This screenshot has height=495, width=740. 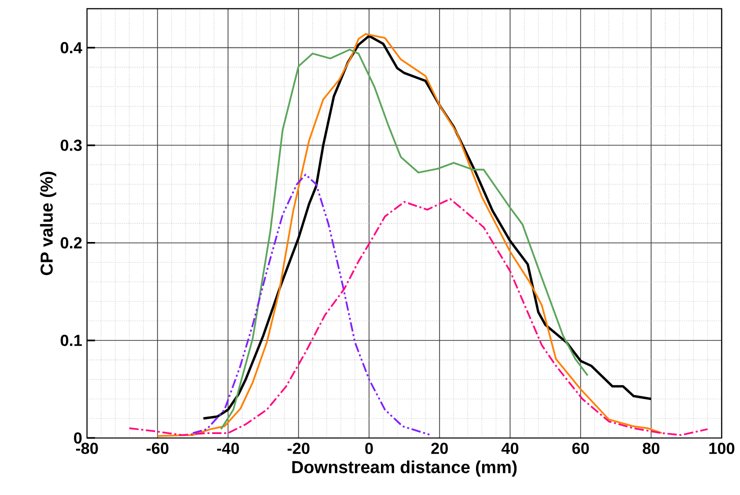 I want to click on x-tick-label: 60, so click(x=580, y=448).